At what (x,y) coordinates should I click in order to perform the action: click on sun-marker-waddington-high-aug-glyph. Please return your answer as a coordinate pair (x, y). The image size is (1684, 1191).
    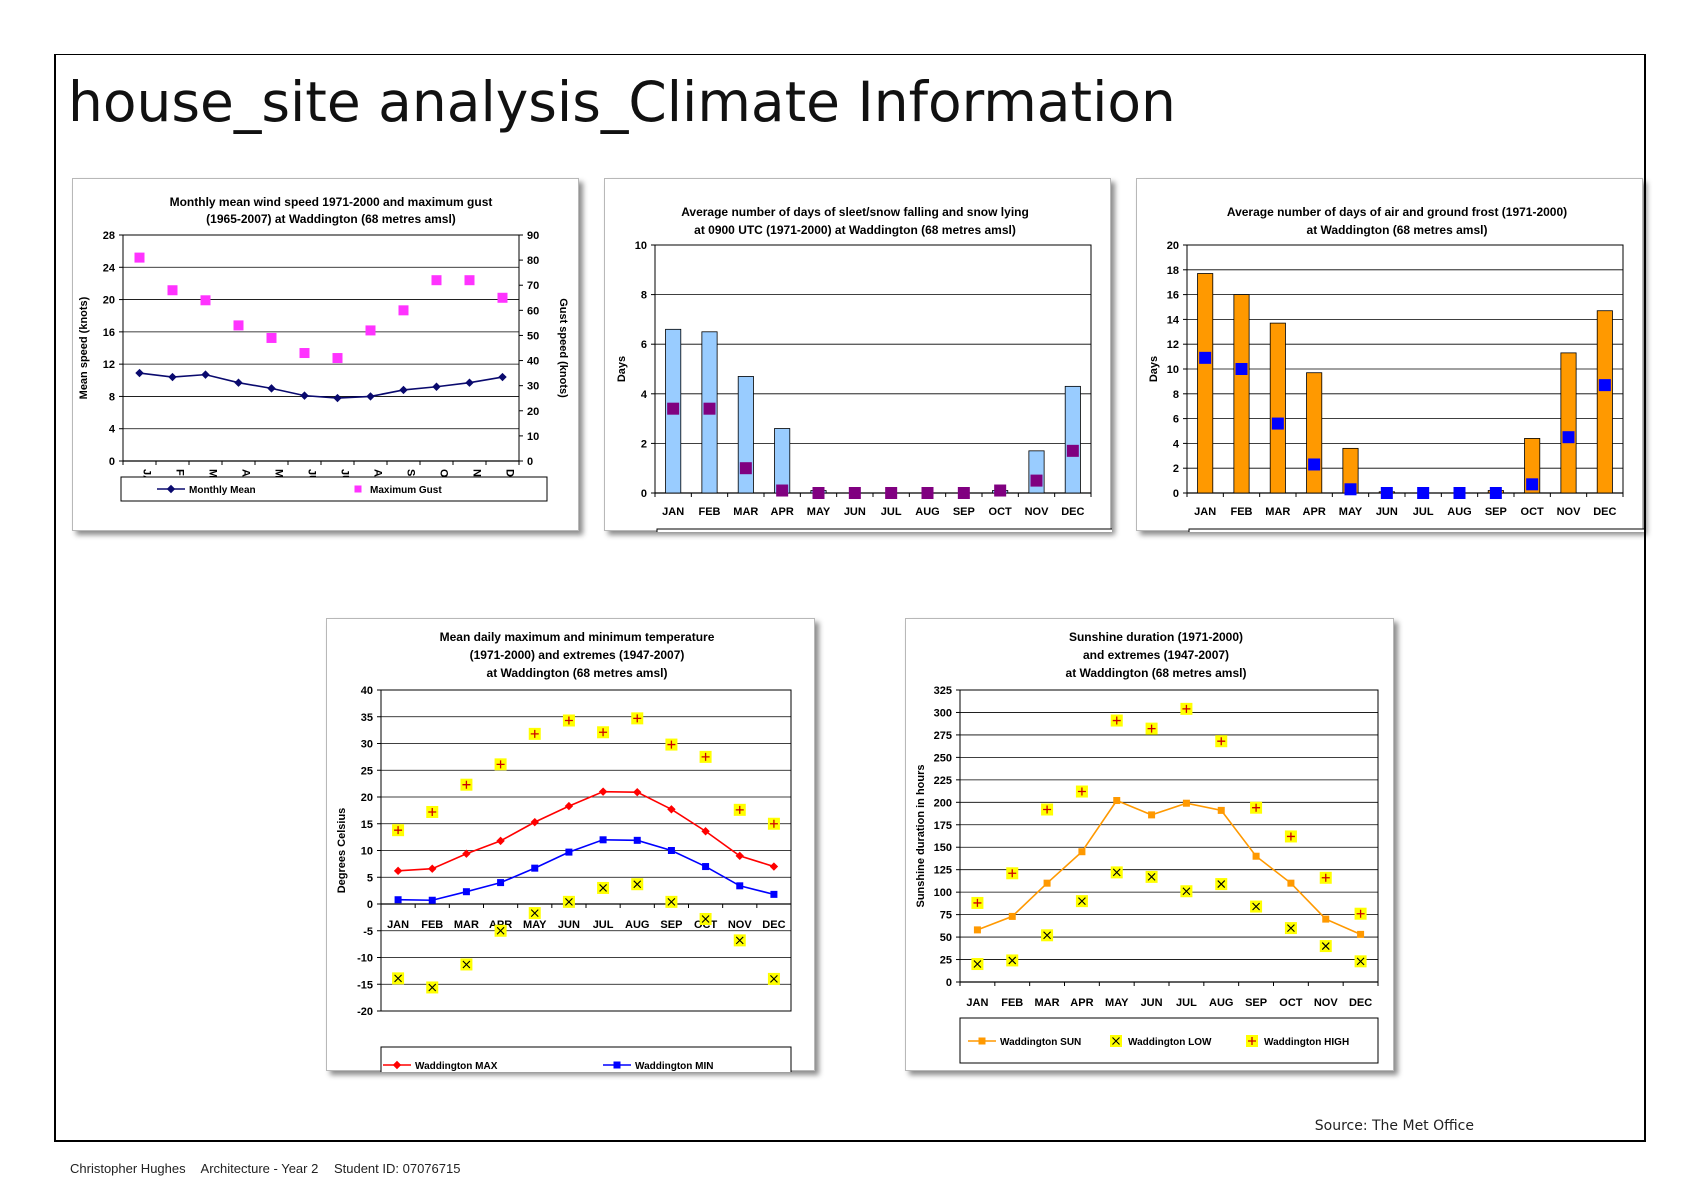
    Looking at the image, I should click on (1221, 741).